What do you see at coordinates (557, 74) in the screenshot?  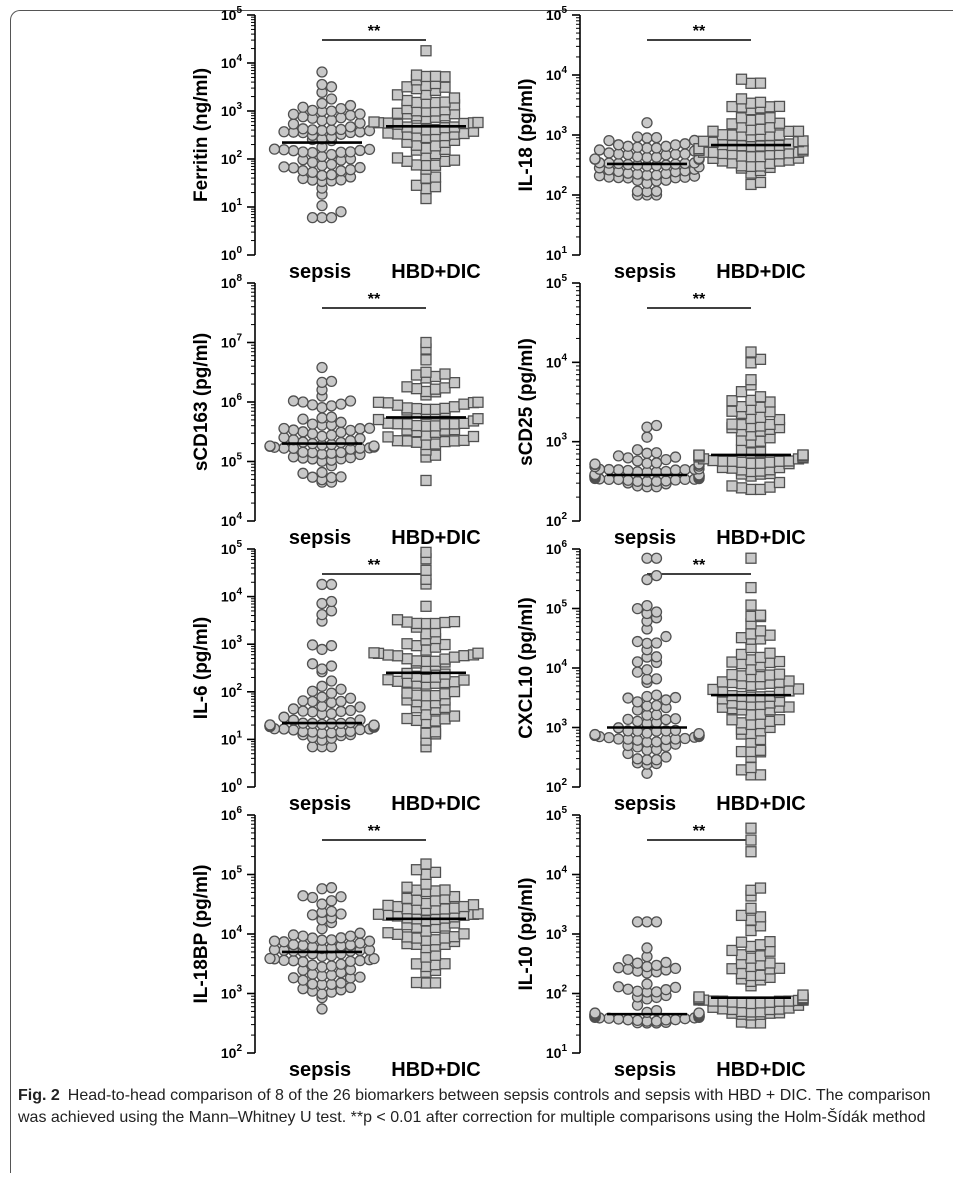 I see `y-tick-label: 10⁴` at bounding box center [557, 74].